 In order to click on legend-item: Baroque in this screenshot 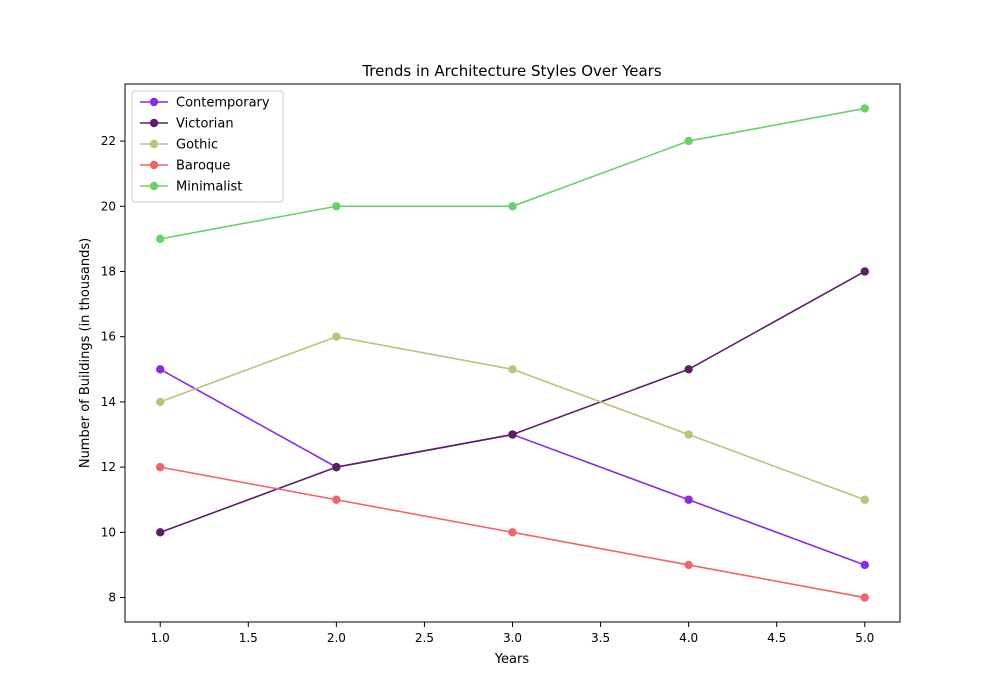, I will do `click(185, 166)`.